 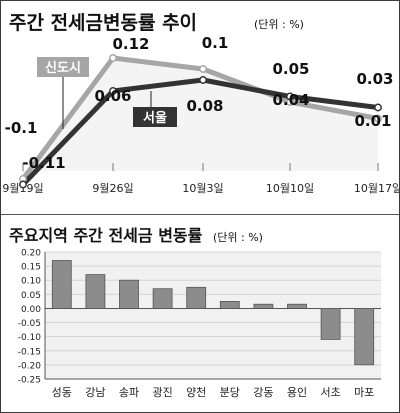 I want to click on data-label: 0.03, so click(x=374, y=79).